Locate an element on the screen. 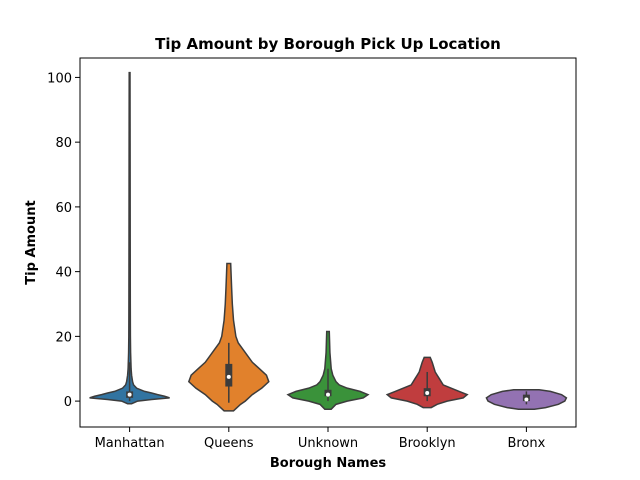 Image resolution: width=640 pixels, height=480 pixels. y-tick-label: 100 is located at coordinates (59, 78).